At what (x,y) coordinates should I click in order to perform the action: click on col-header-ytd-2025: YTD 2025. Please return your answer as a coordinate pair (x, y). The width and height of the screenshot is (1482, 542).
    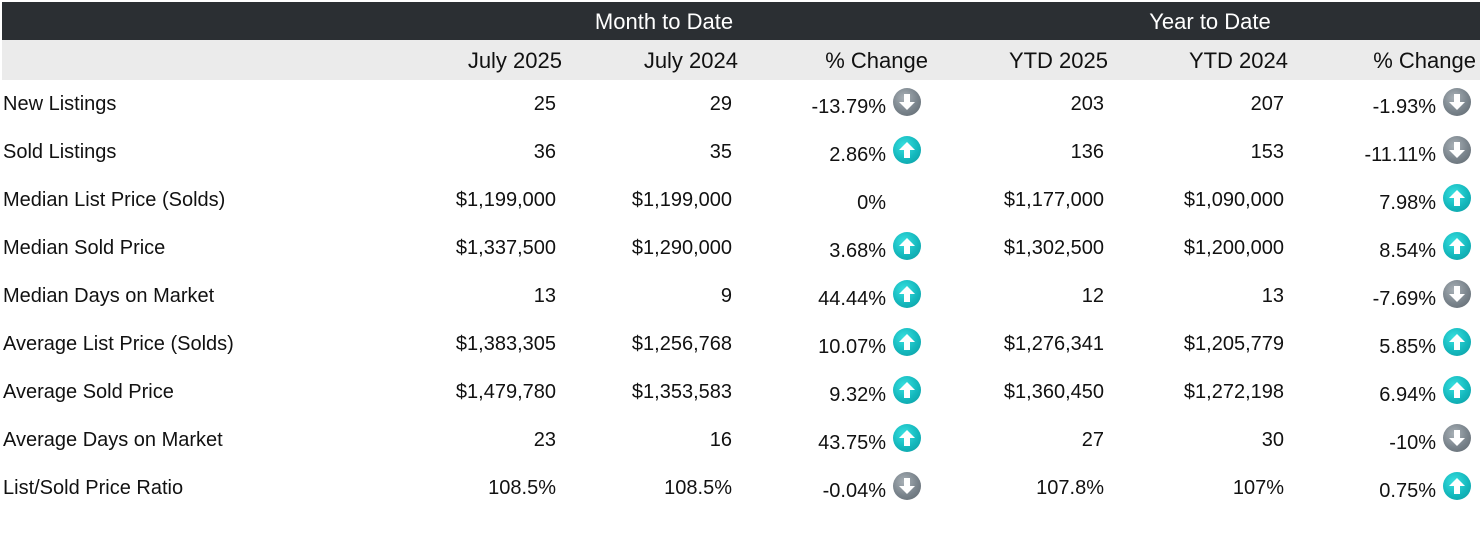
    Looking at the image, I should click on (1058, 60).